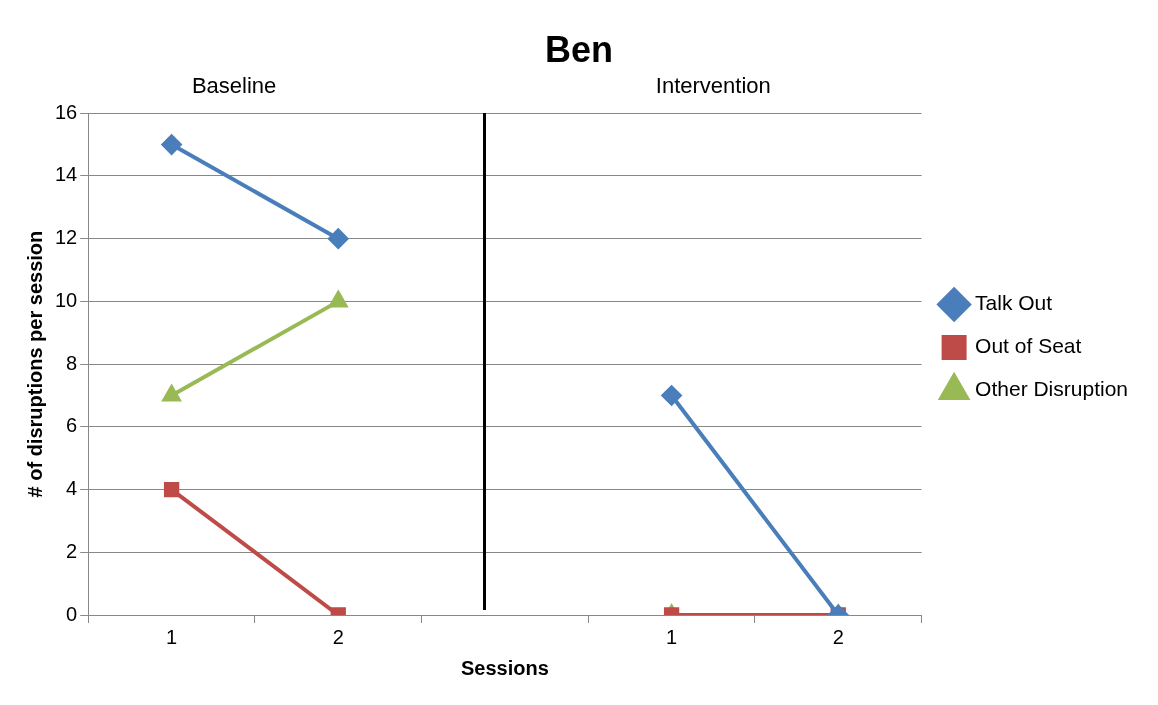  Describe the element at coordinates (66, 299) in the screenshot. I see `y-tick-label: 10` at that location.